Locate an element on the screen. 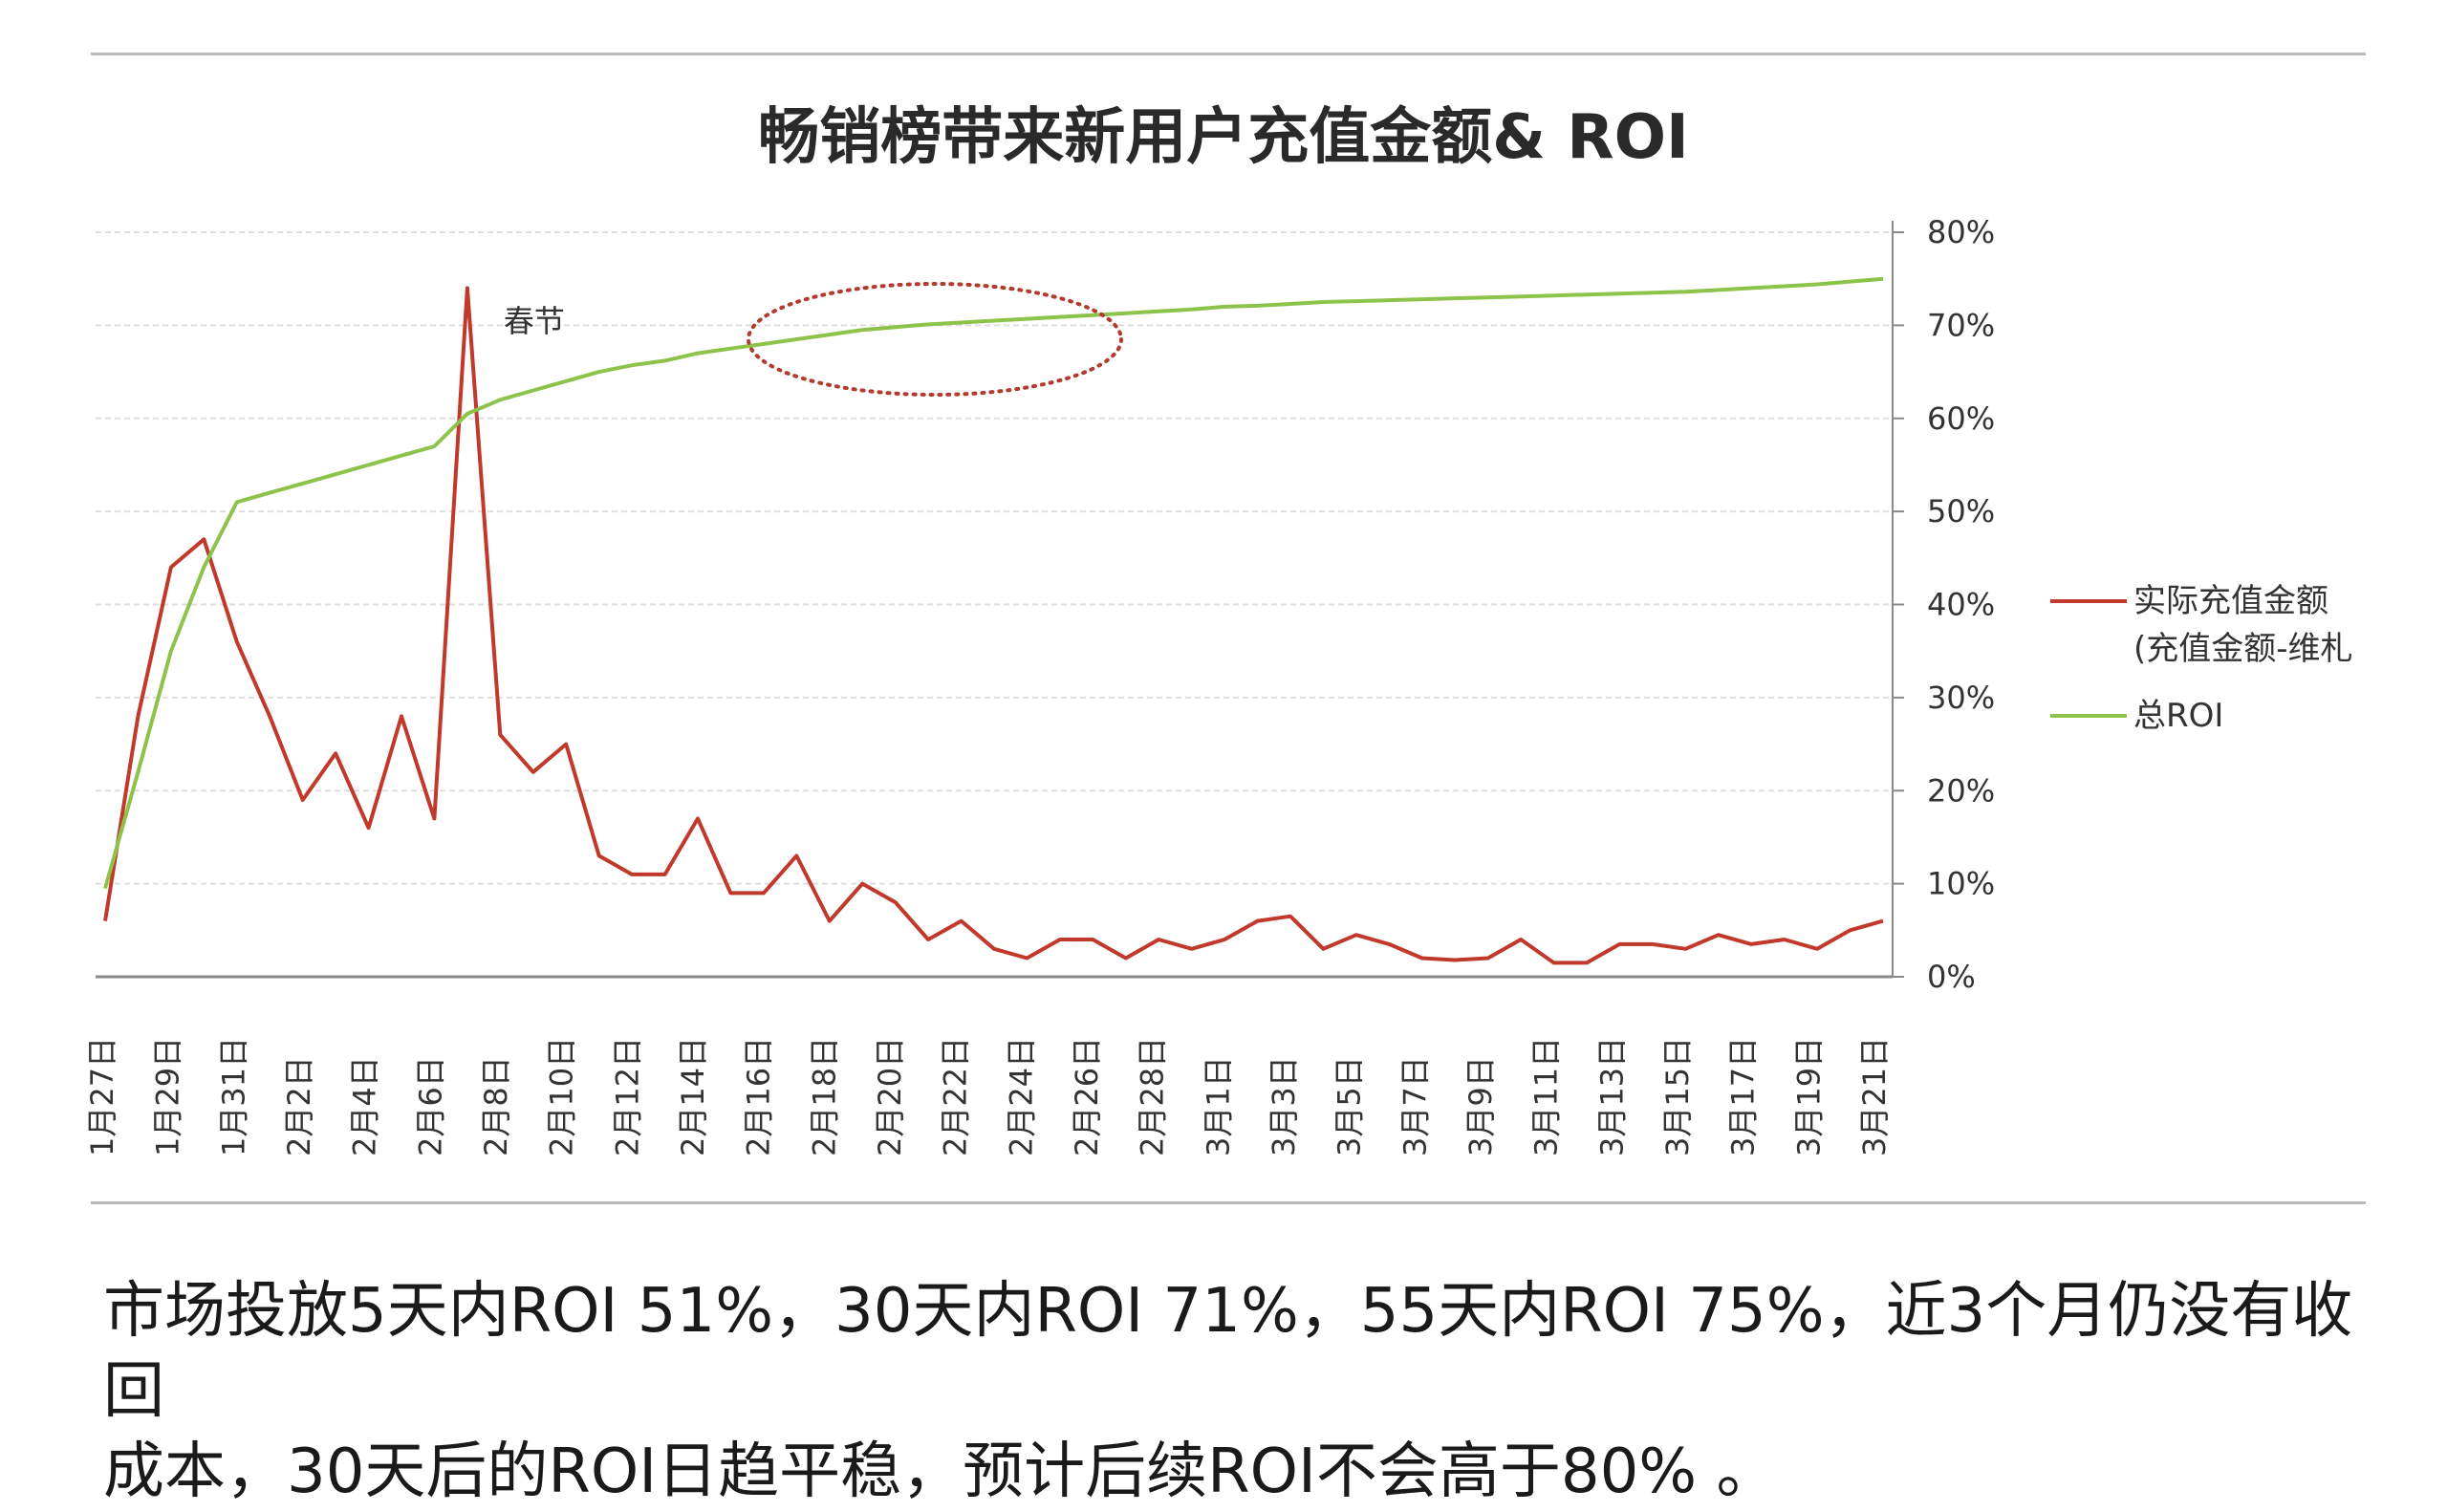 The width and height of the screenshot is (2447, 1512). legend-roi-label: 总ROI is located at coordinates (2178, 716).